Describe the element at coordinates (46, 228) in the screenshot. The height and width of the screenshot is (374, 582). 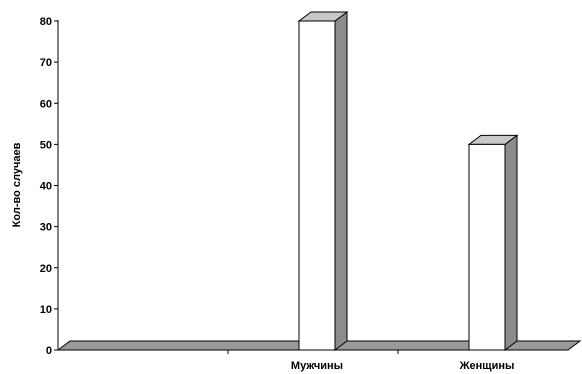
I see `y-tick-label: 30` at that location.